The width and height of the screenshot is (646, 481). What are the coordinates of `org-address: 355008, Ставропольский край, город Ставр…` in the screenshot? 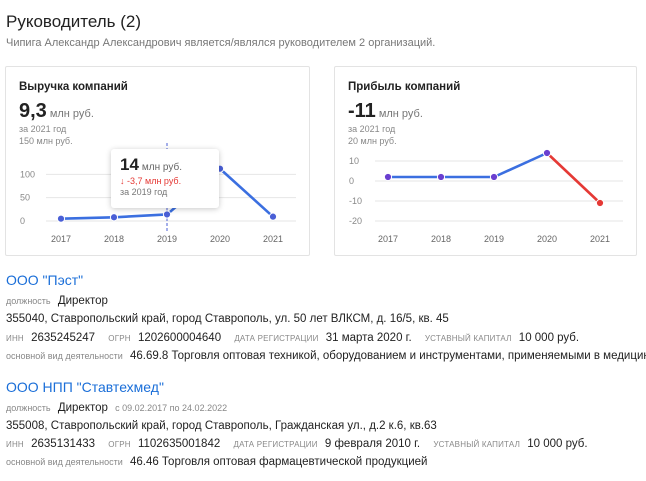 It's located at (221, 426).